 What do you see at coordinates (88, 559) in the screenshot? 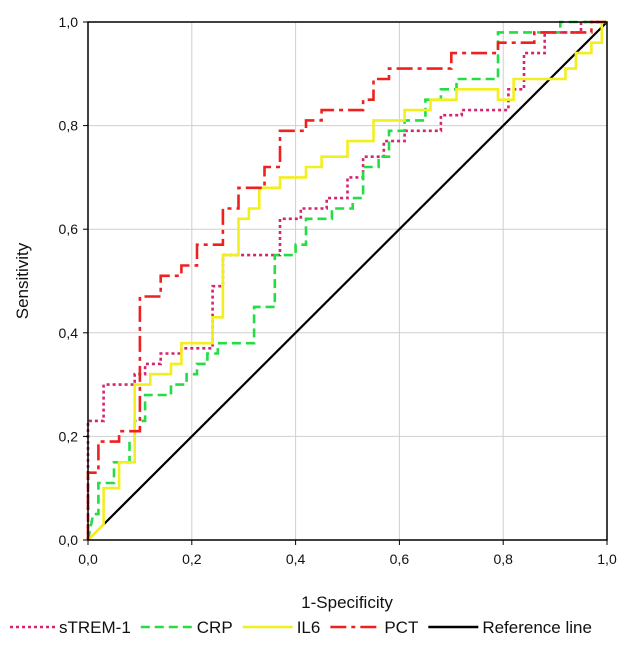
I see `x-tick-label: 0,0` at bounding box center [88, 559].